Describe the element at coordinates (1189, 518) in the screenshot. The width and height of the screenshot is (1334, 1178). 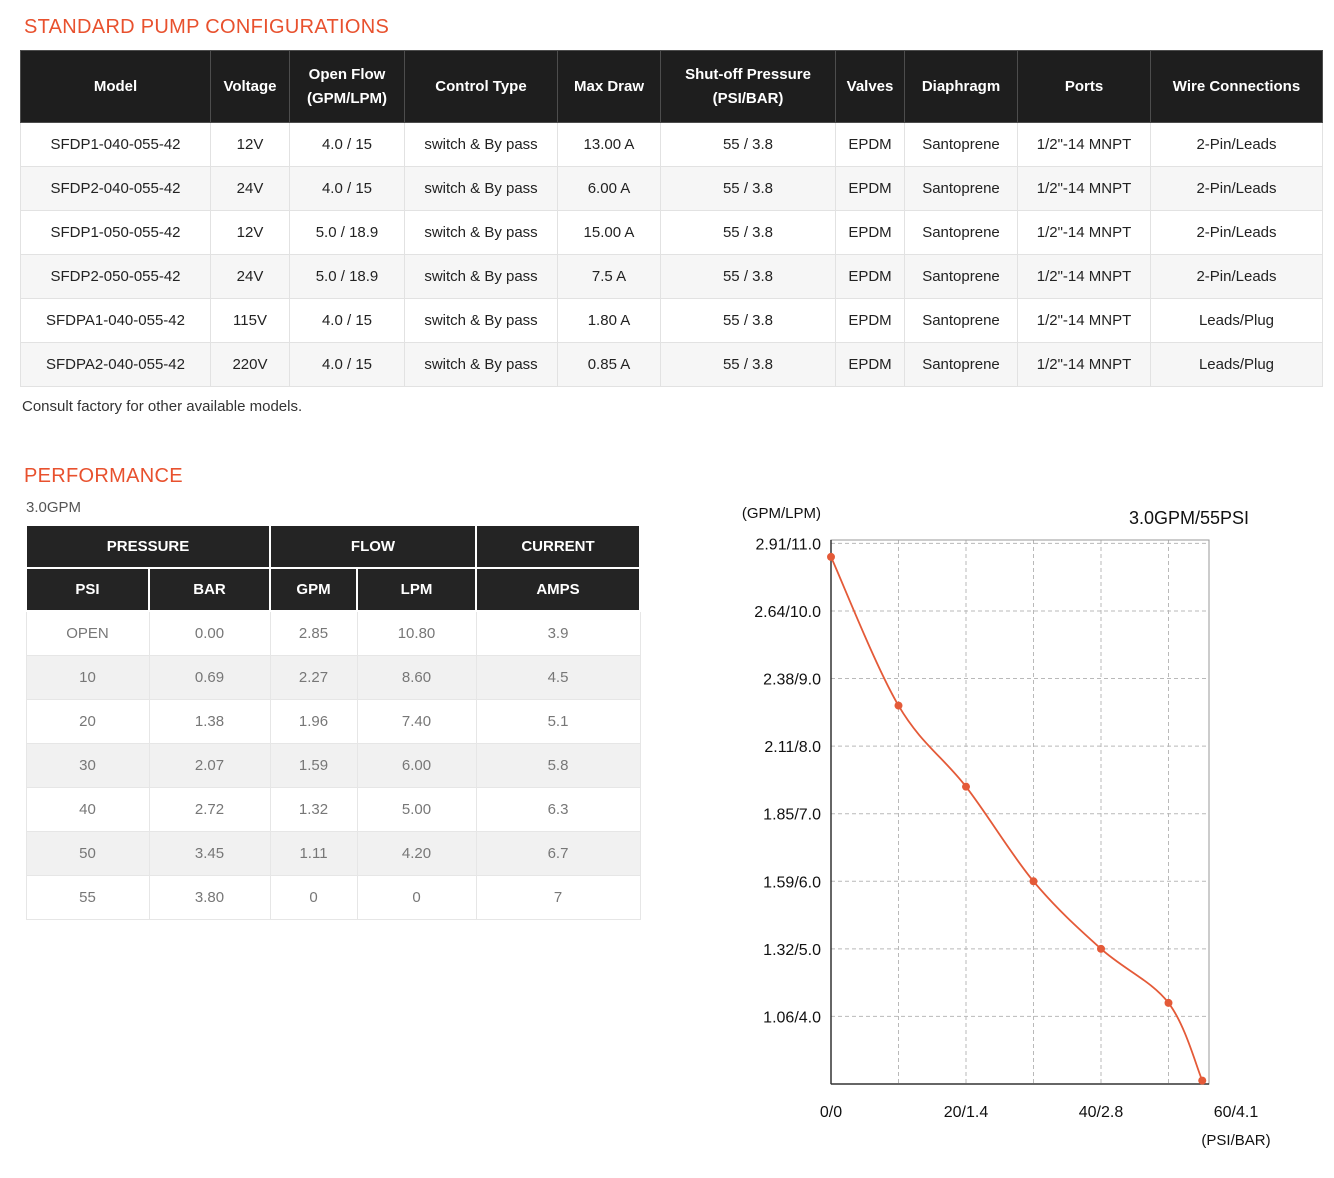
I see `chart-title: 3.0GPM/55PSI` at that location.